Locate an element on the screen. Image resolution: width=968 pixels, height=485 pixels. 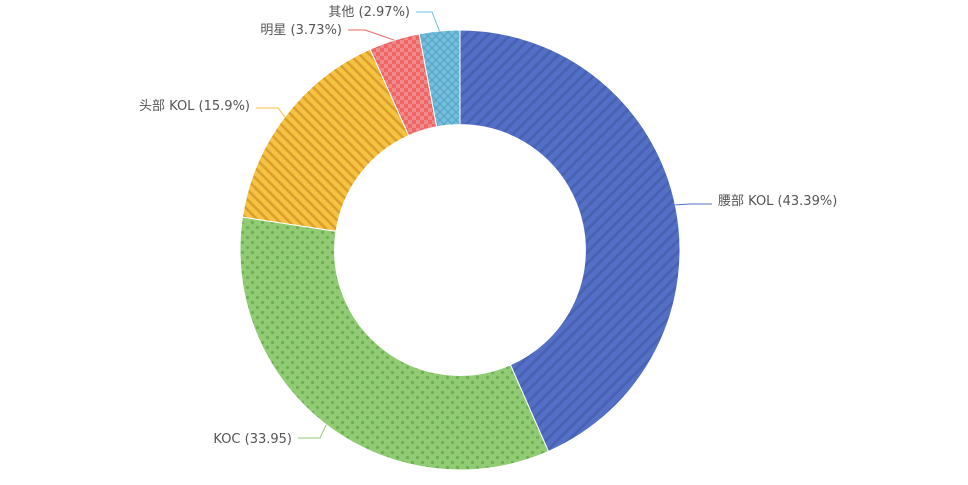
slice-label: 腰部 KOL (43.39%) is located at coordinates (777, 201).